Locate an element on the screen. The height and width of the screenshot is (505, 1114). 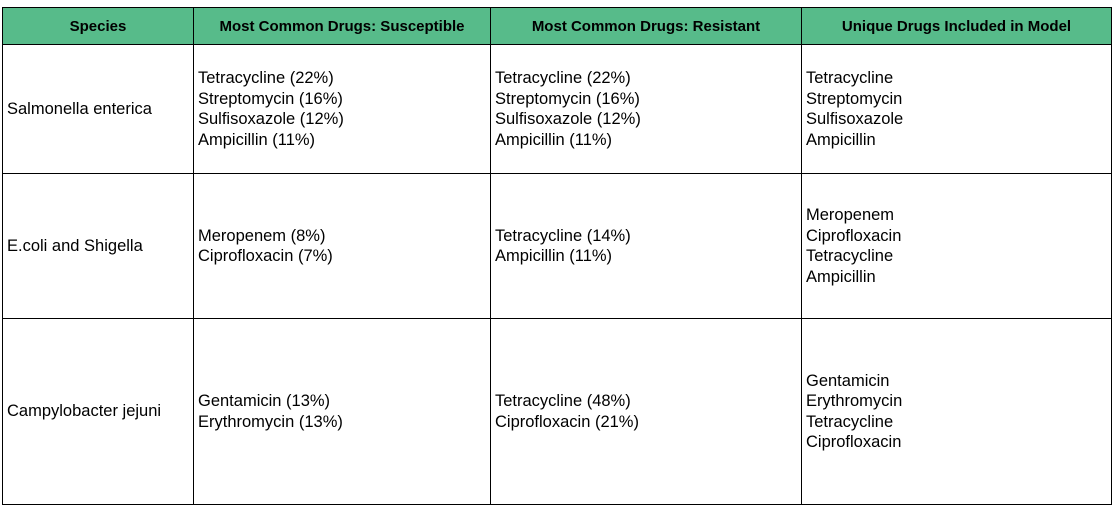
species-cell: E.coli and Shigella is located at coordinates (98, 246).